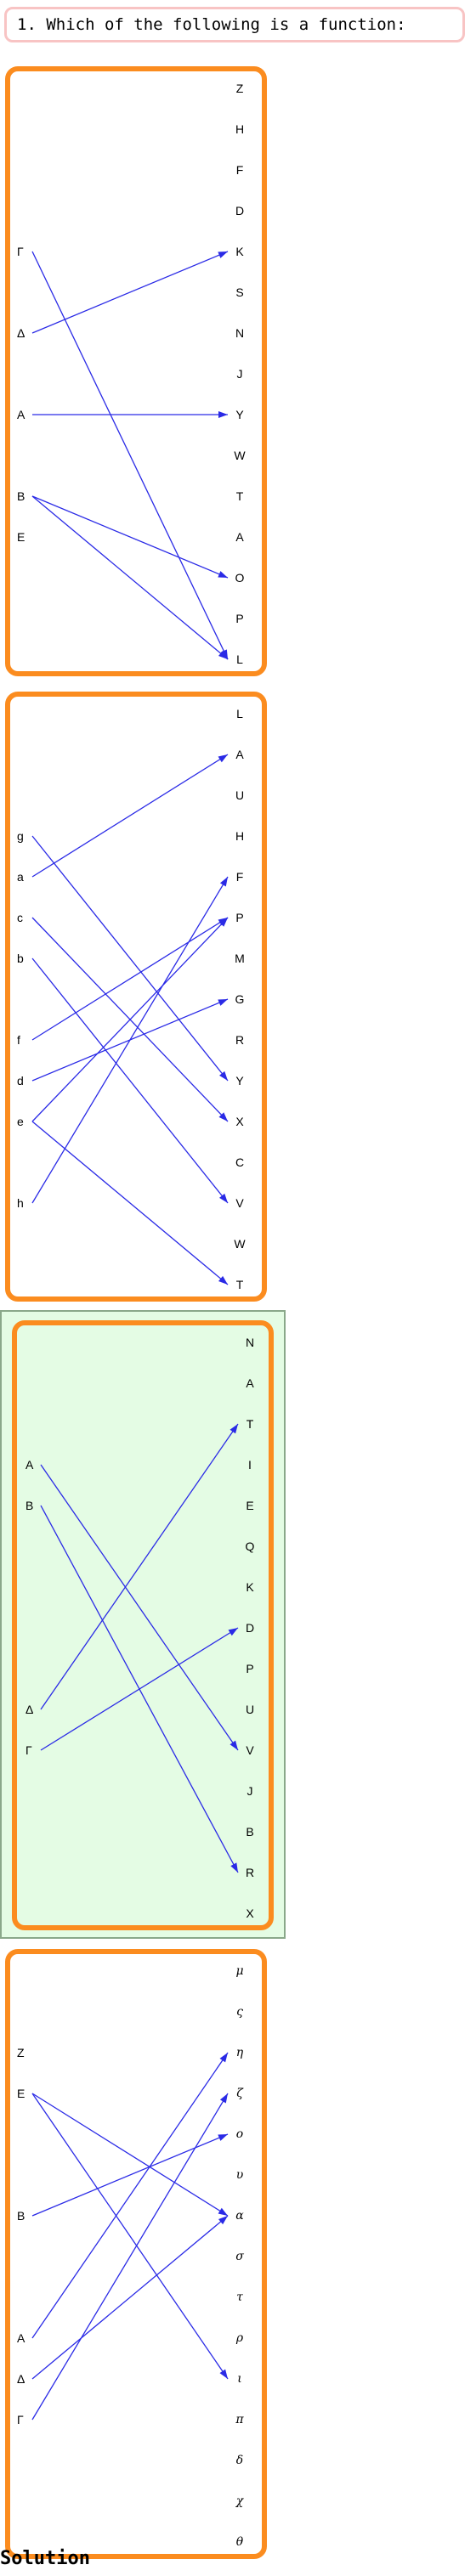 Image resolution: width=476 pixels, height=2576 pixels. I want to click on codomain-element: ο, so click(239, 2134).